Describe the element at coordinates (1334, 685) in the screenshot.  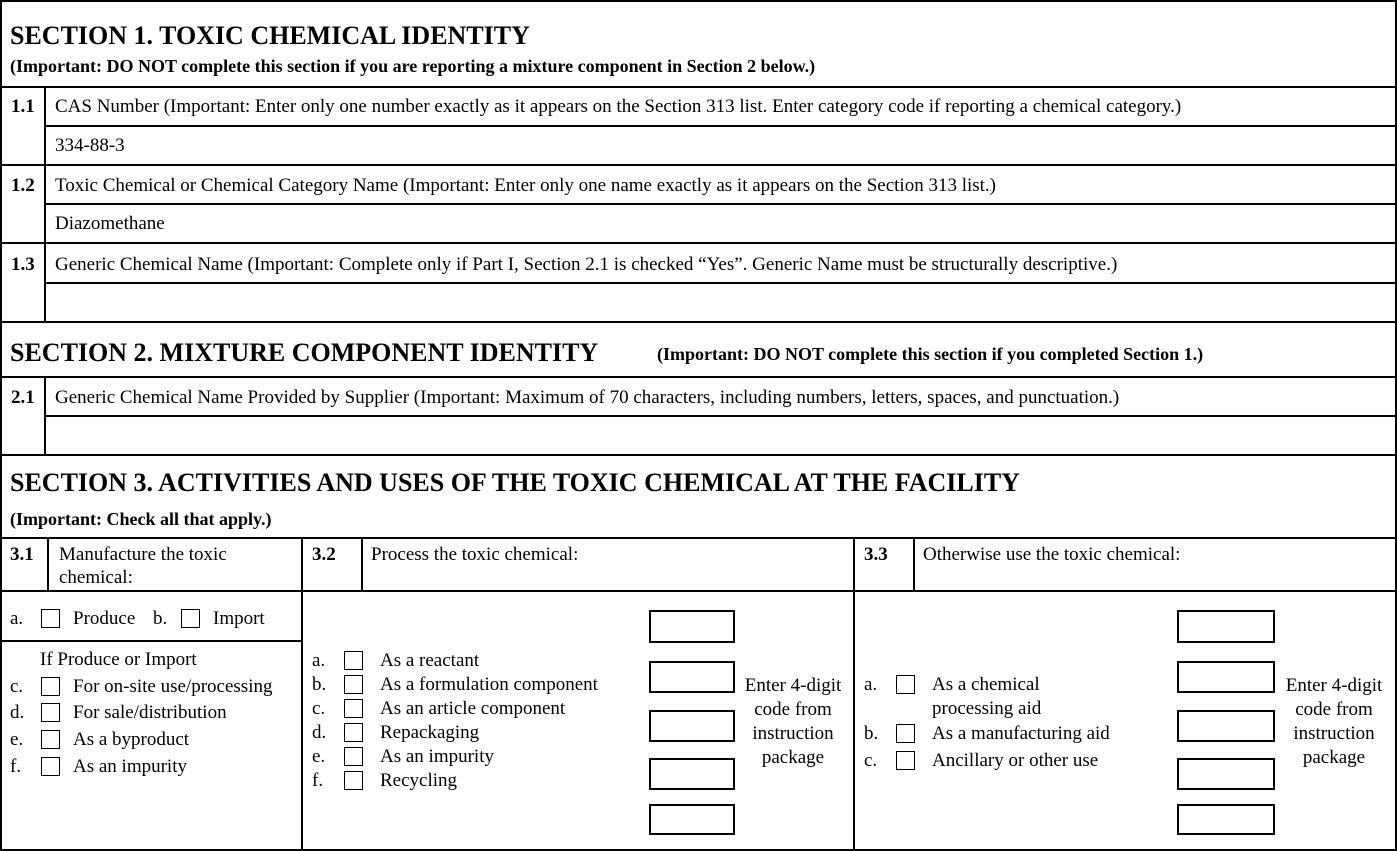
I see `code-note-line: Enter 4-digit` at that location.